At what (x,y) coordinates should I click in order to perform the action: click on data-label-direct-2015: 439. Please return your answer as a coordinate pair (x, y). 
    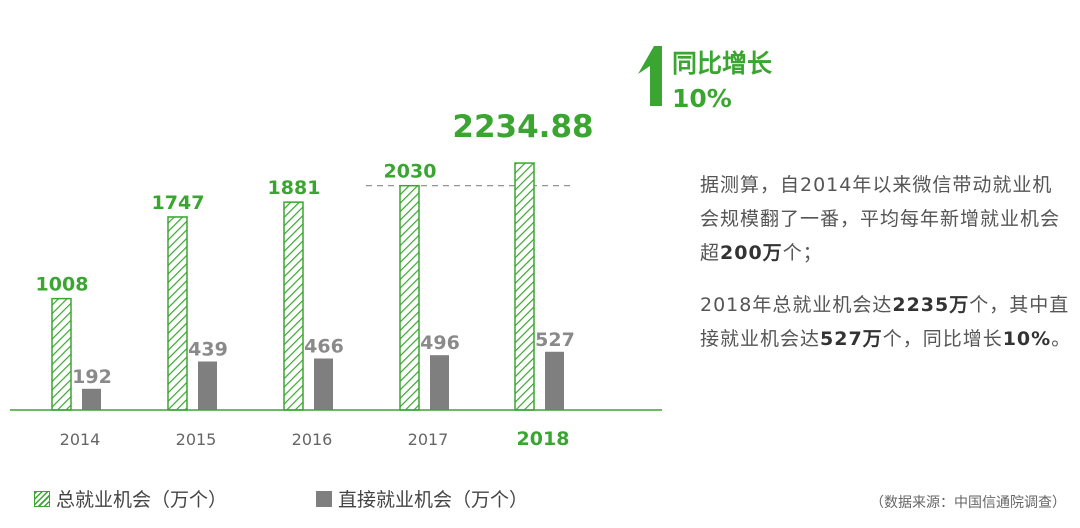
    Looking at the image, I should click on (208, 349).